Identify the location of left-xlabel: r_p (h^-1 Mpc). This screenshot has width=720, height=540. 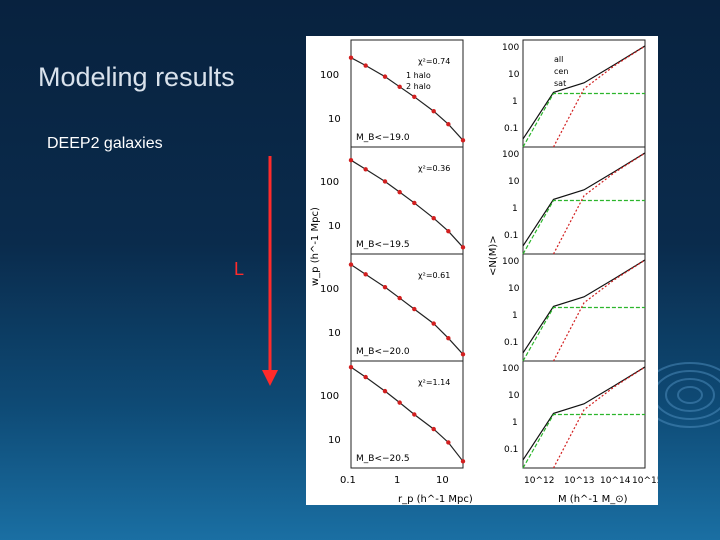
(435, 499).